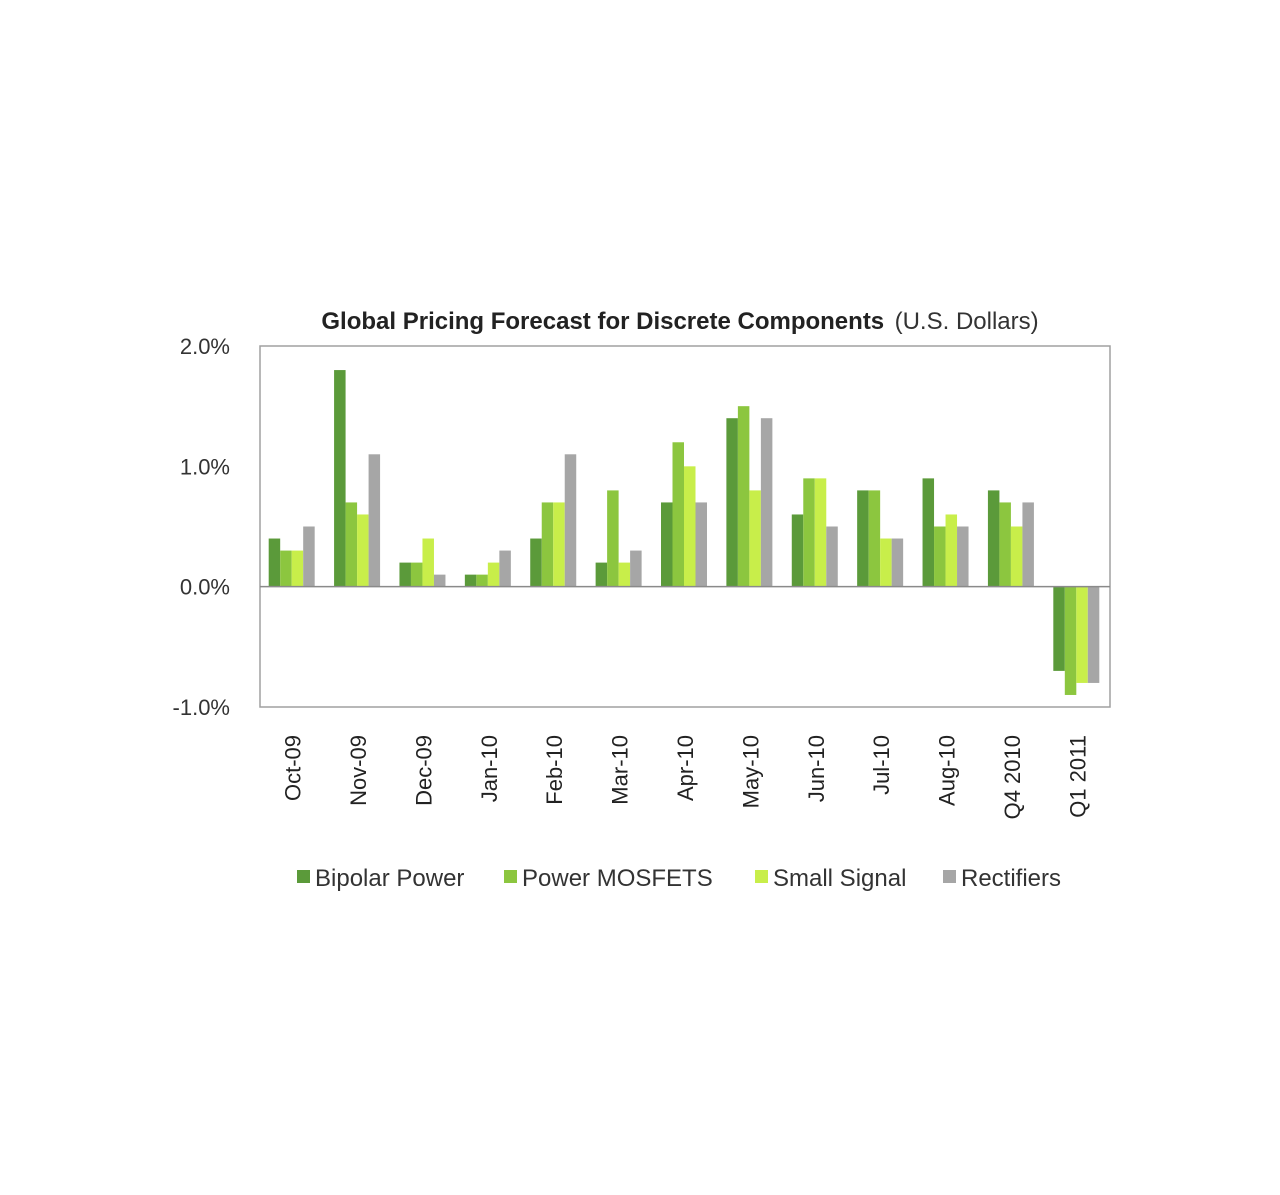 This screenshot has height=1195, width=1280. What do you see at coordinates (967, 321) in the screenshot?
I see `chart-title-subtitle: (U.S. Dollars)` at bounding box center [967, 321].